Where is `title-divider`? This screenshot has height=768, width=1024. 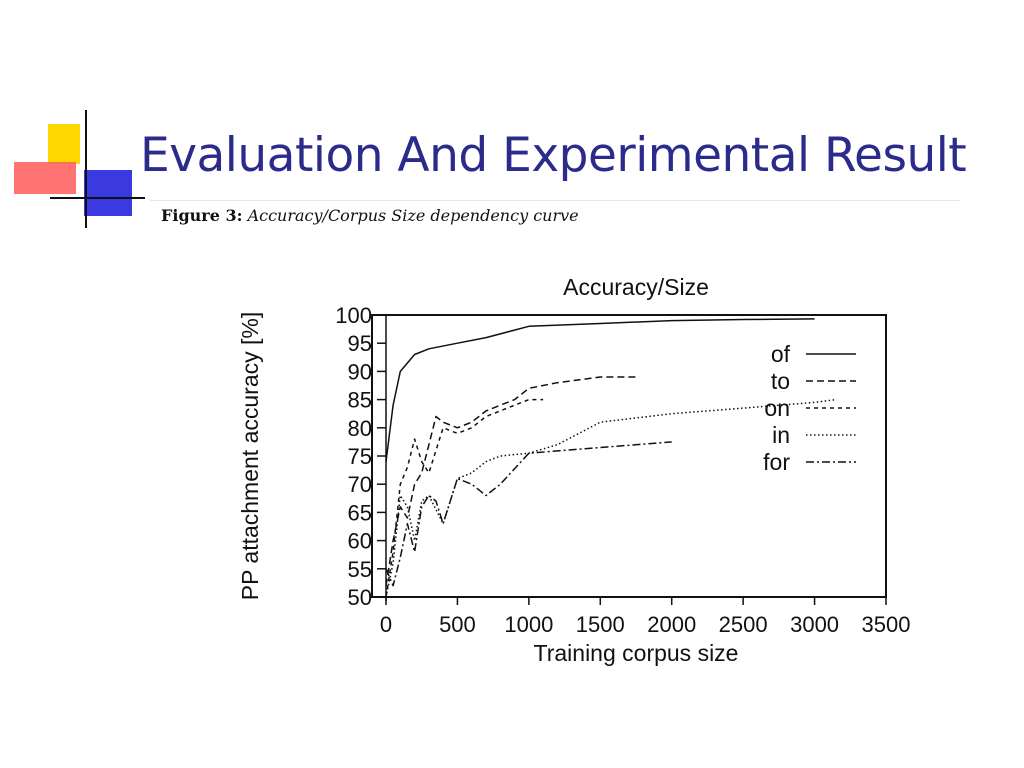
title-divider is located at coordinates (555, 200).